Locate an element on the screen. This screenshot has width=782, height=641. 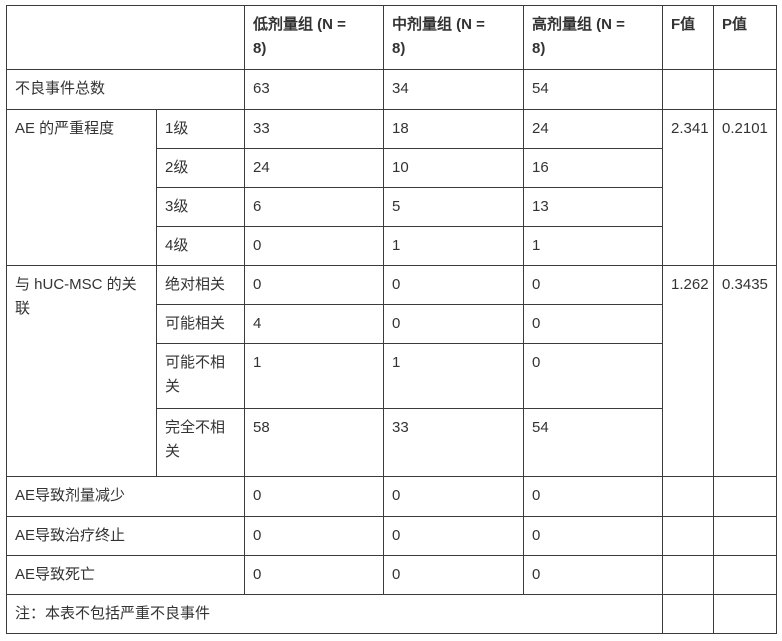
row-relation-completely-unrelated: 完全不相关 58 33 54 is located at coordinates (392, 442).